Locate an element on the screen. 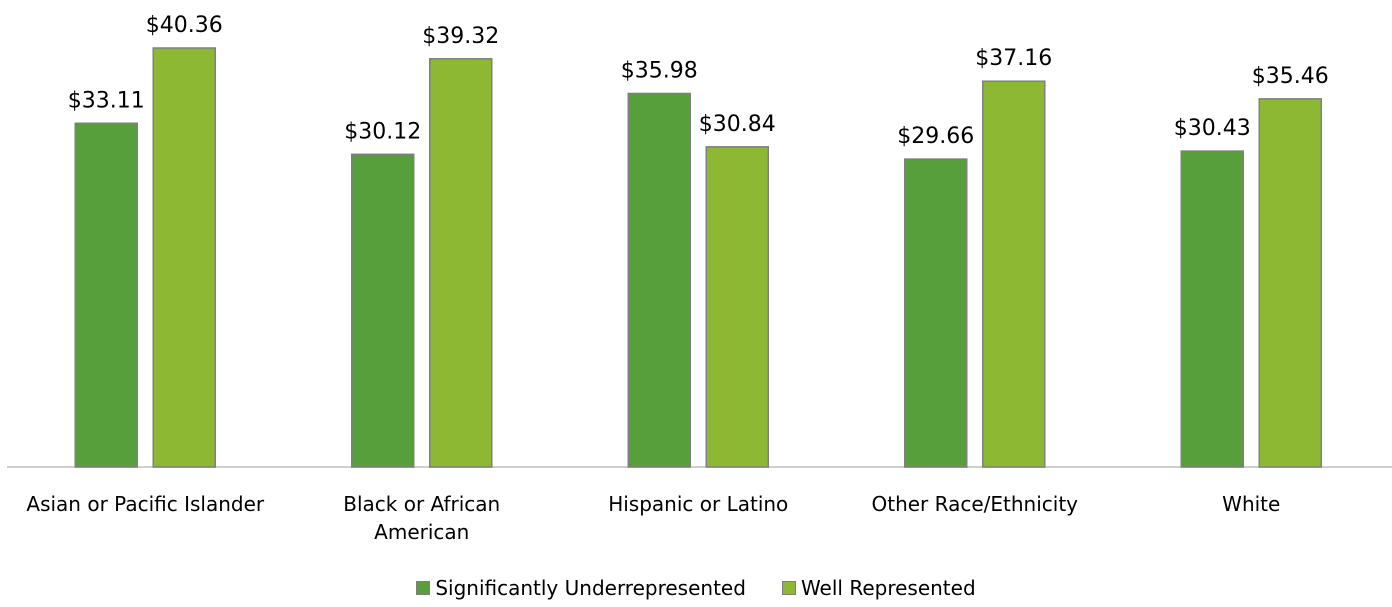 The width and height of the screenshot is (1392, 607). data-label: $33.11 is located at coordinates (106, 100).